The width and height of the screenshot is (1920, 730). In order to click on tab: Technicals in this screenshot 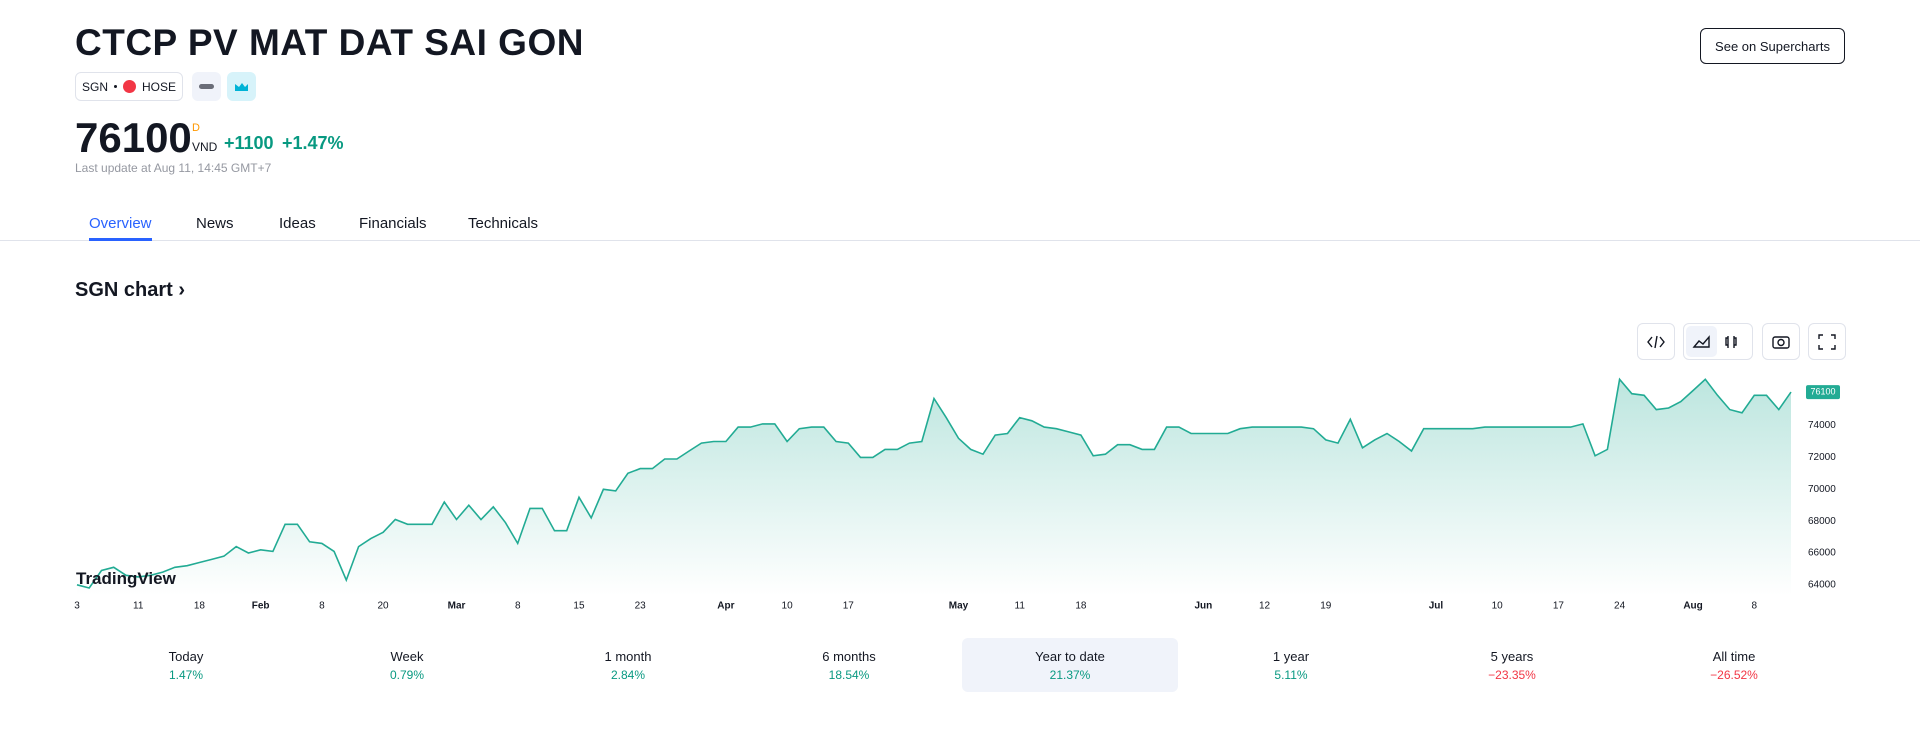, I will do `click(503, 223)`.